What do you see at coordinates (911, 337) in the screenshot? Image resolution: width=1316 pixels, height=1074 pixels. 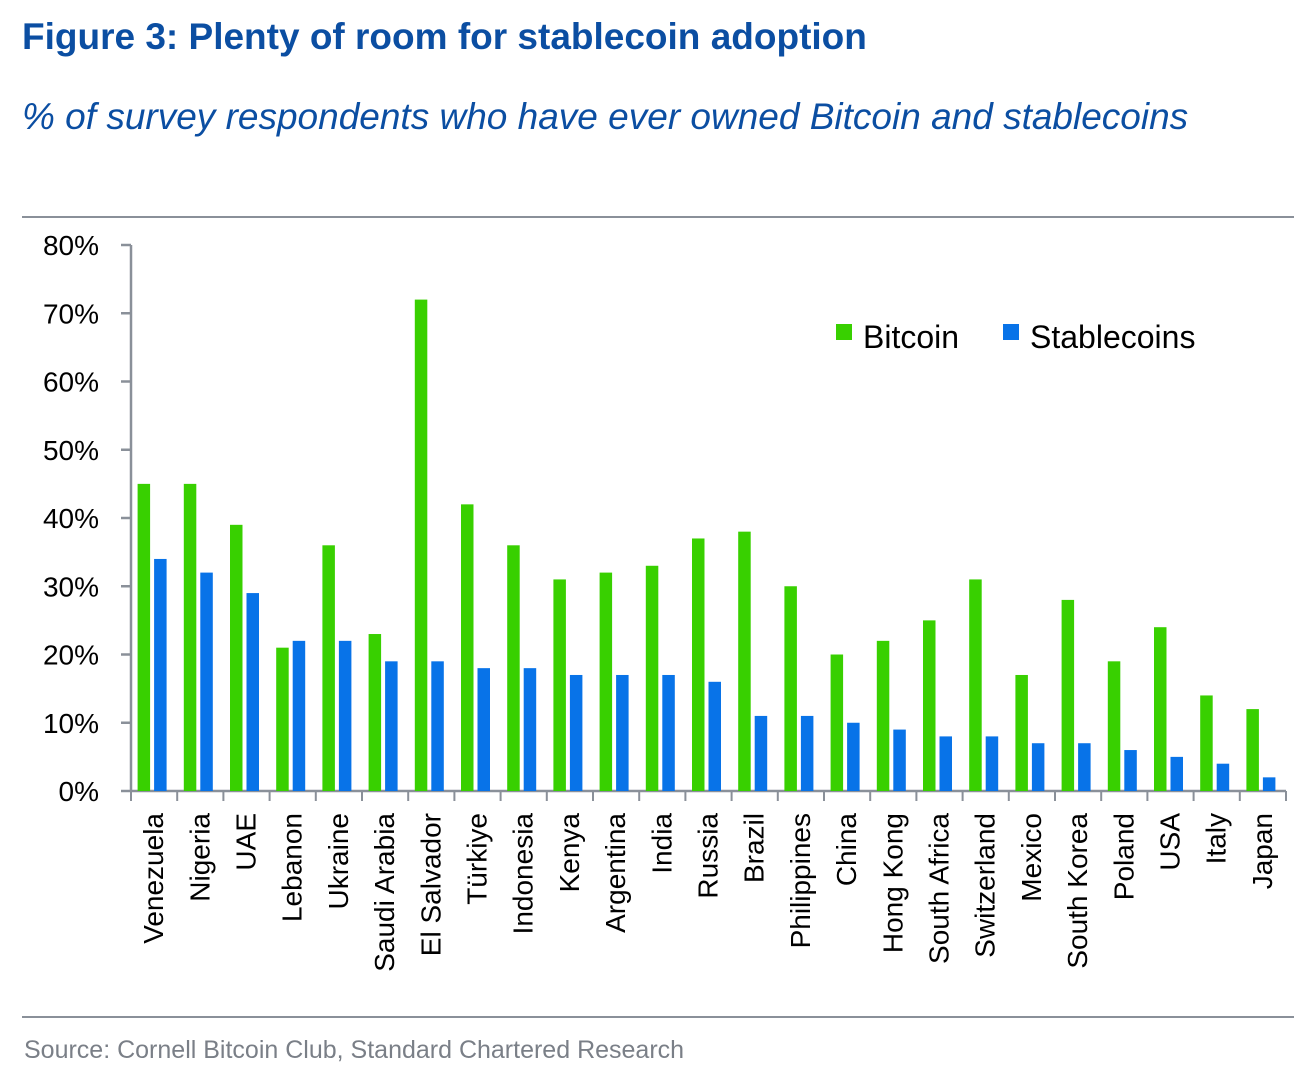 I see `legend-label-bitcoin: Bitcoin` at bounding box center [911, 337].